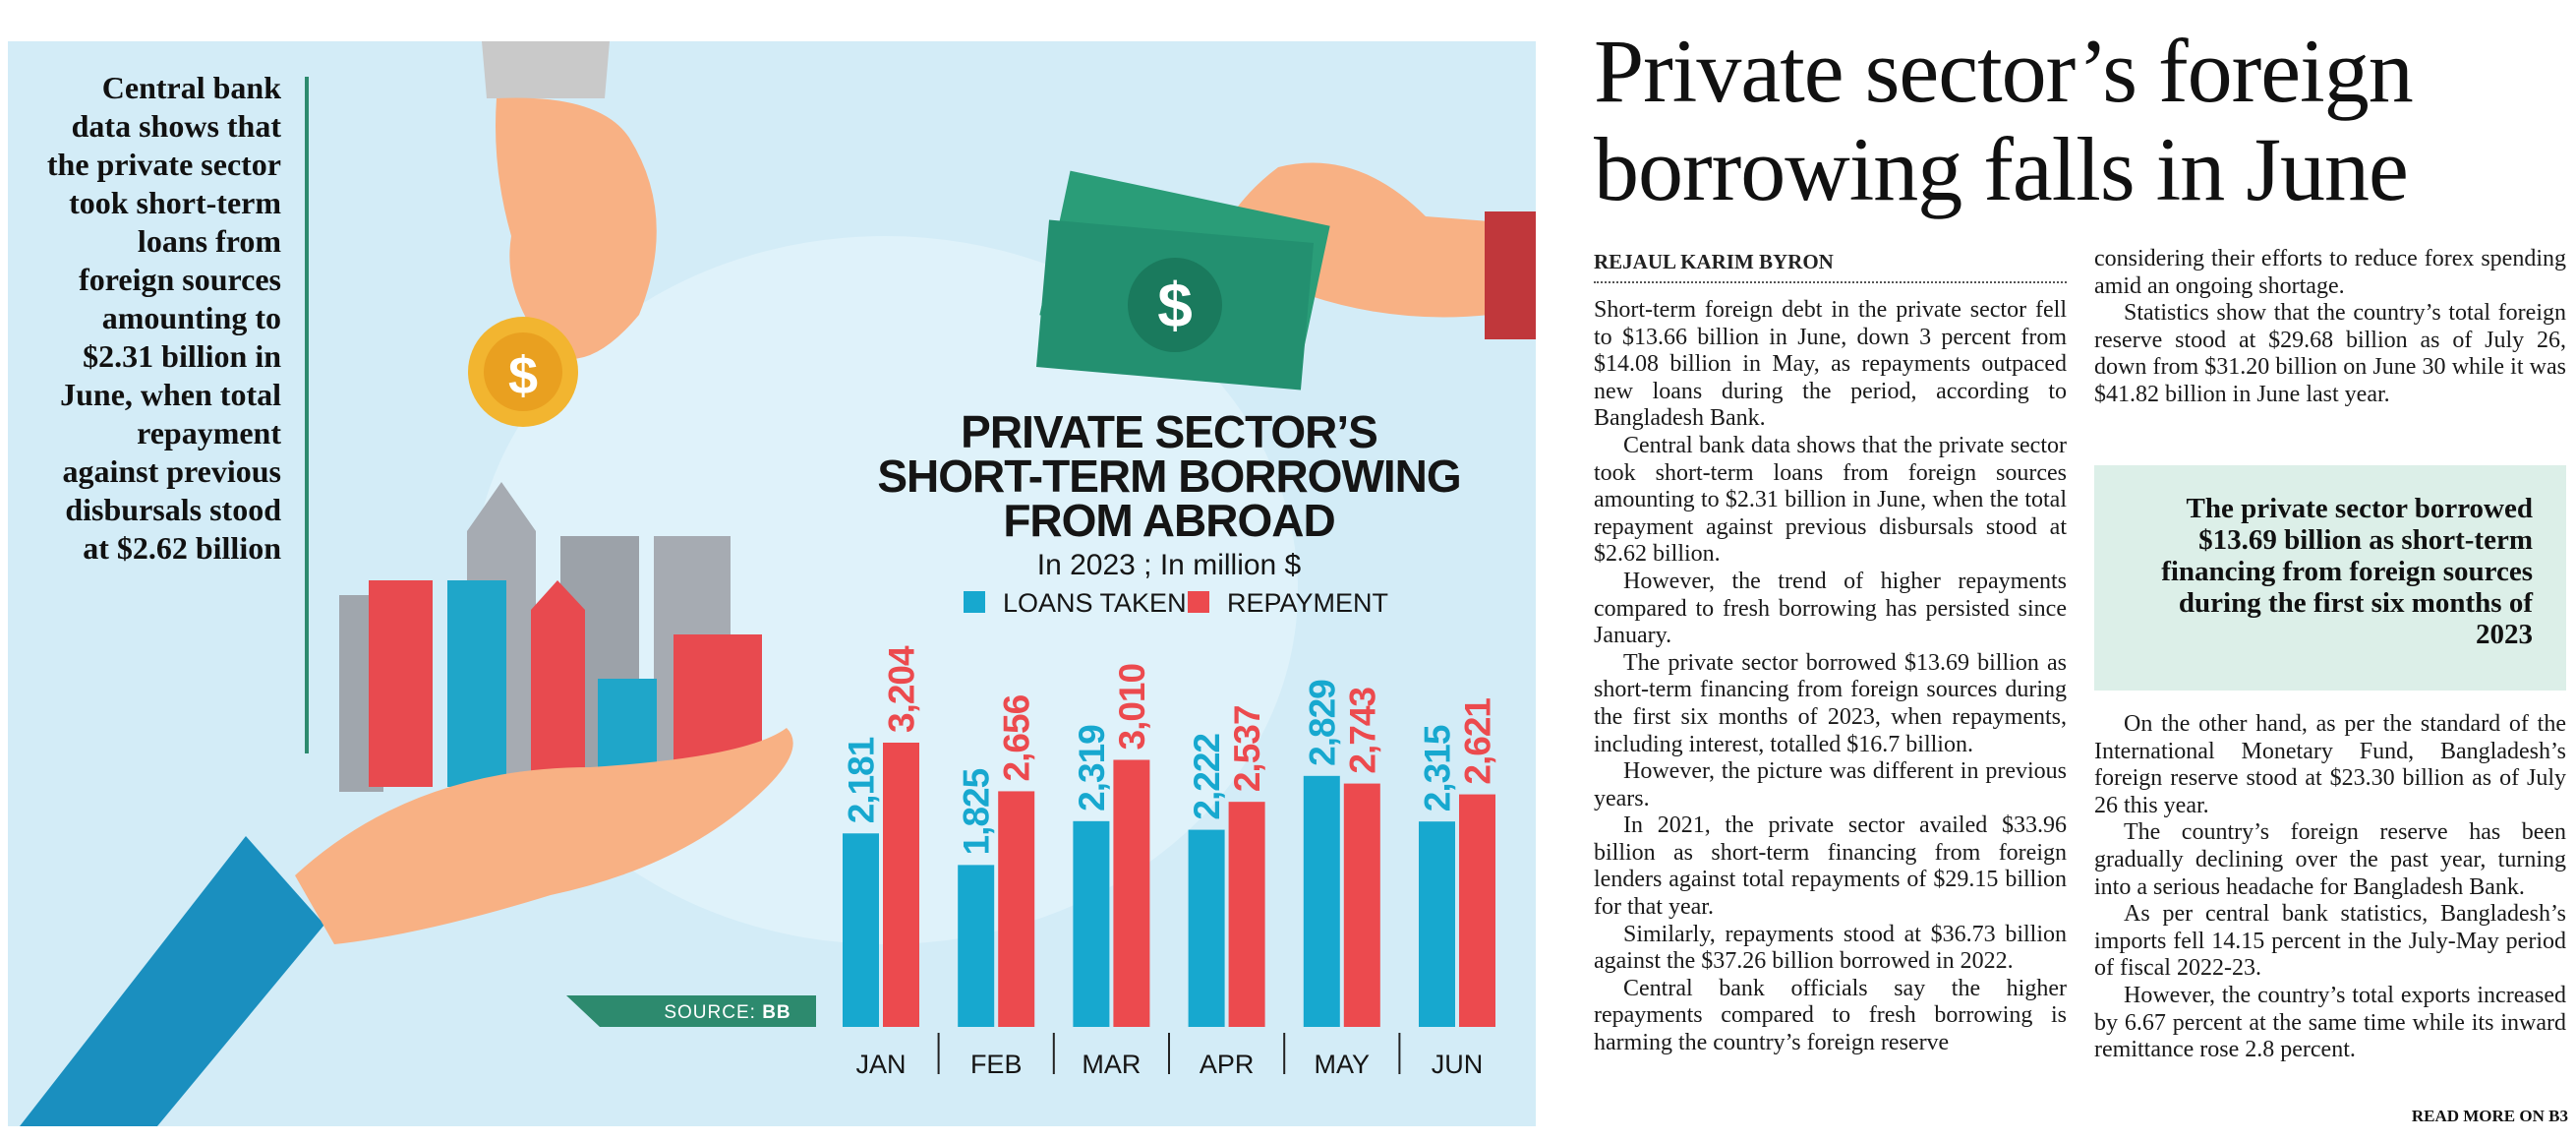  I want to click on x-tick-label: MAY, so click(1343, 1064).